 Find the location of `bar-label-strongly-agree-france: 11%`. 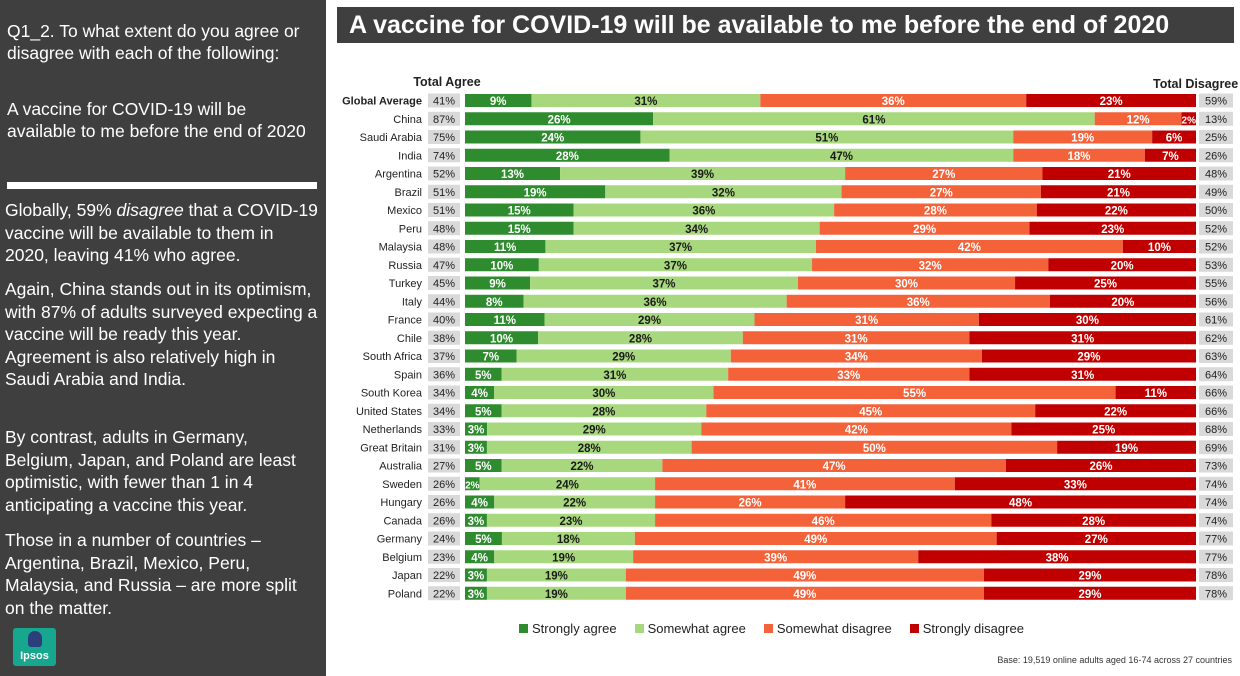

bar-label-strongly-agree-france: 11% is located at coordinates (505, 321).